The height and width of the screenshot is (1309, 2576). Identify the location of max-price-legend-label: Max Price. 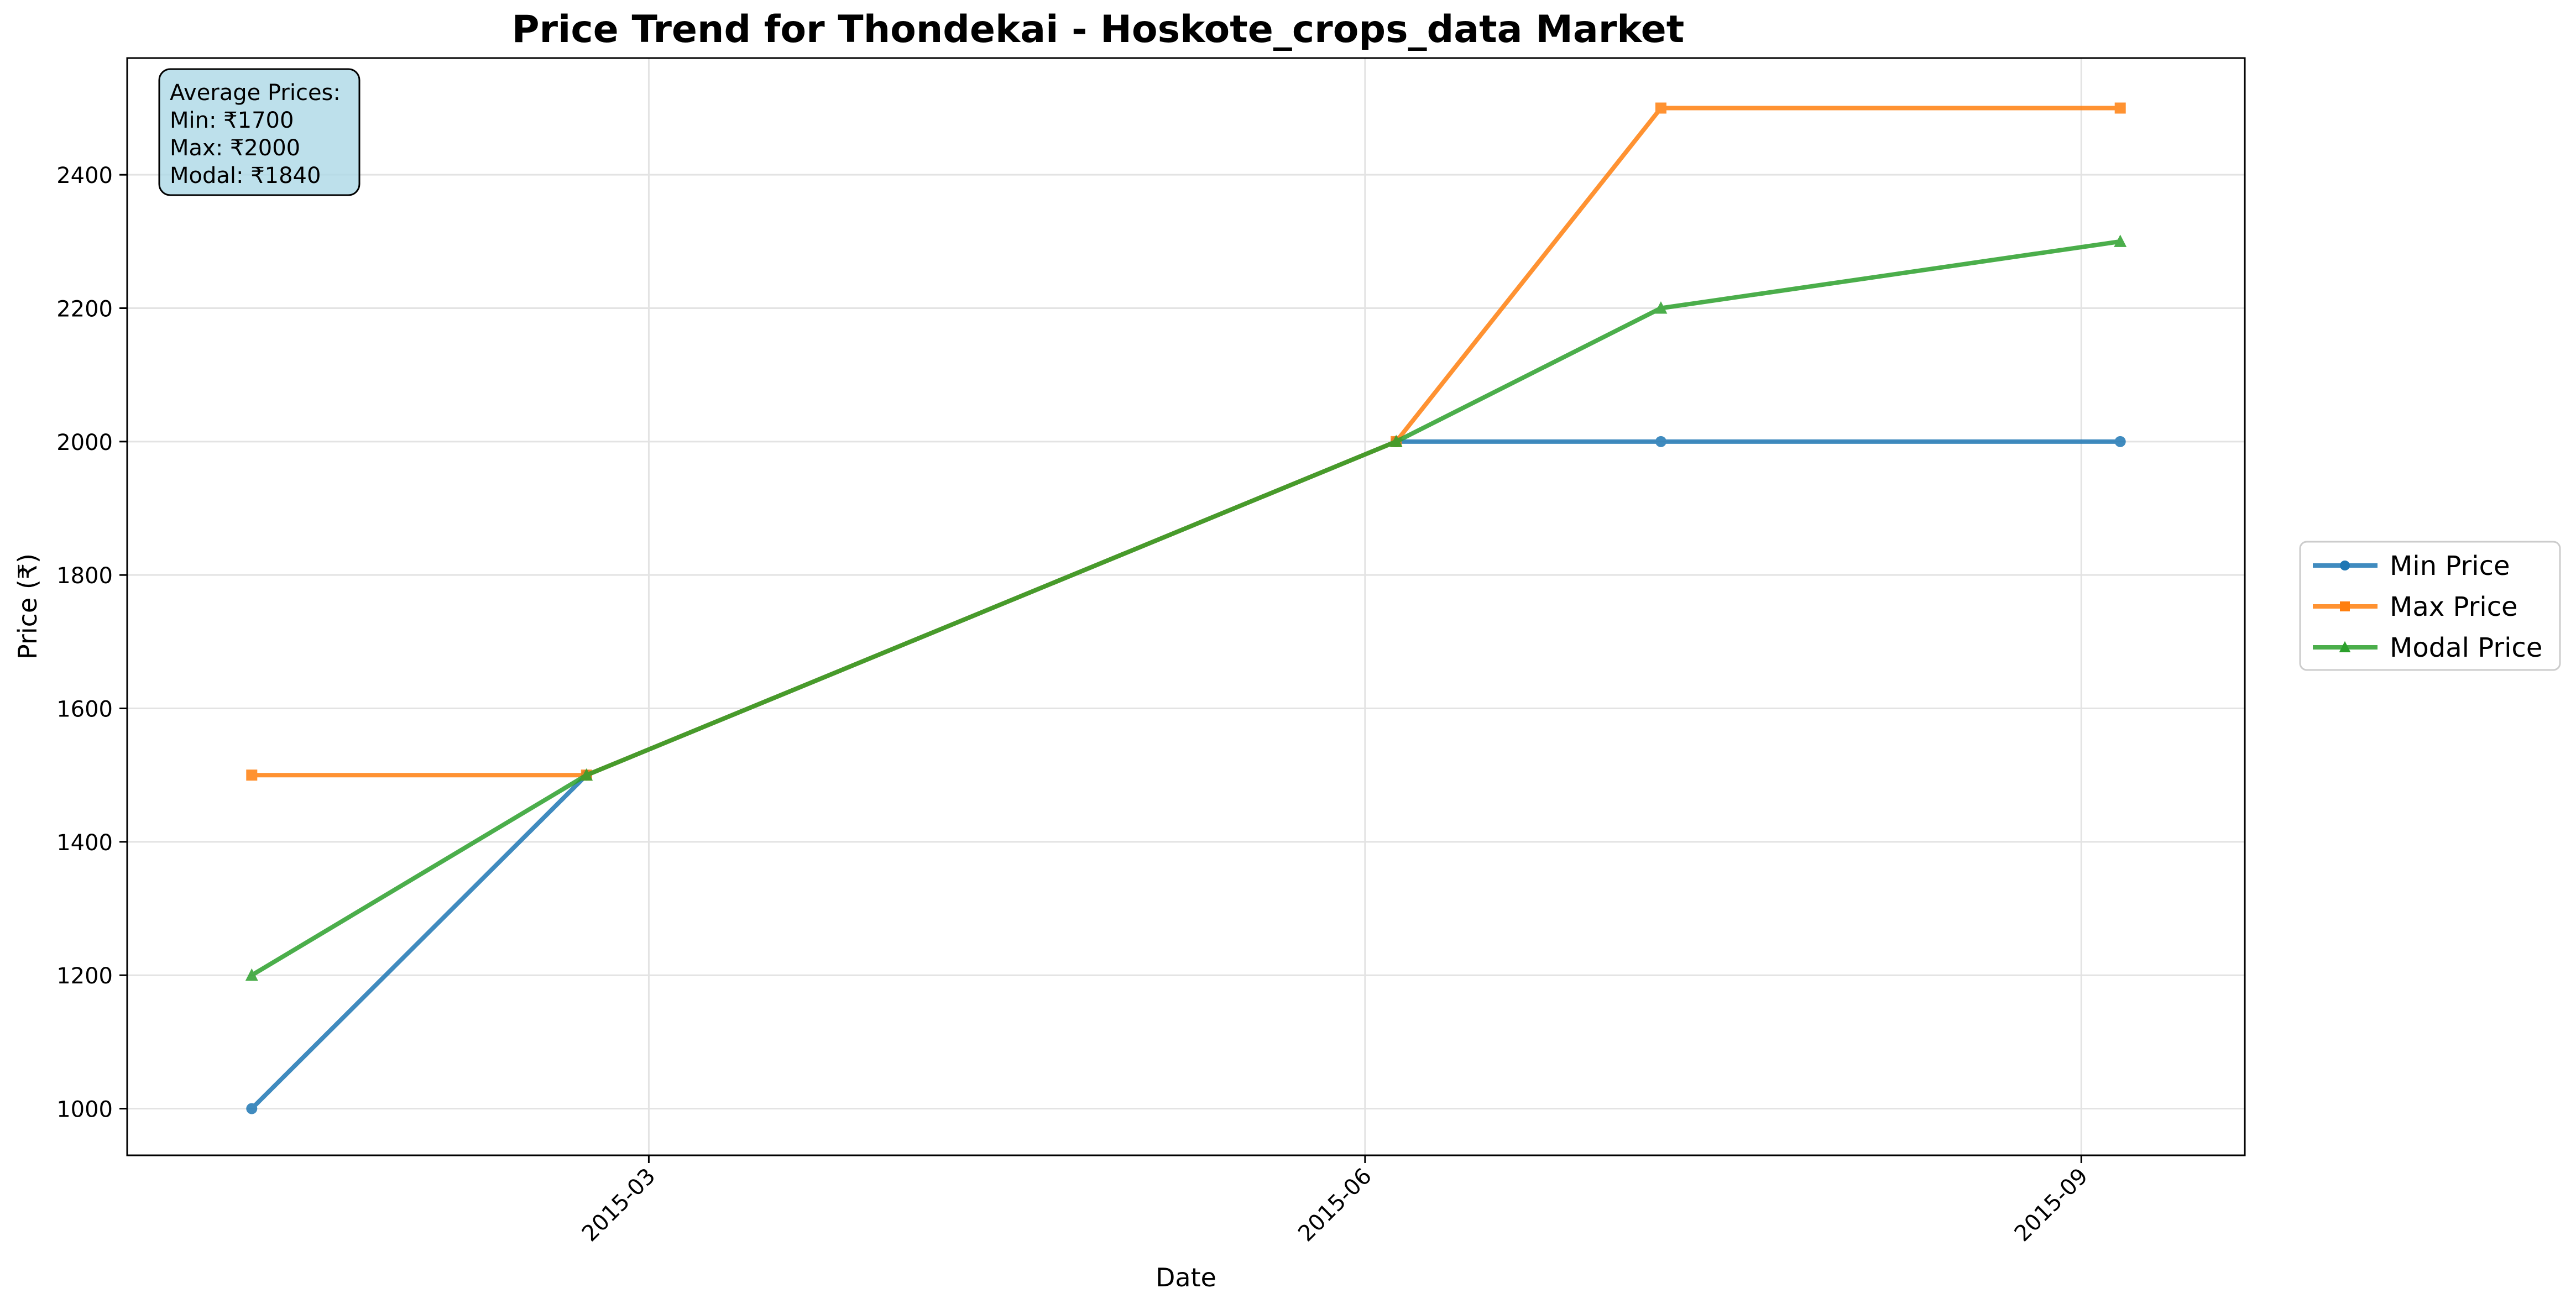
(2454, 606).